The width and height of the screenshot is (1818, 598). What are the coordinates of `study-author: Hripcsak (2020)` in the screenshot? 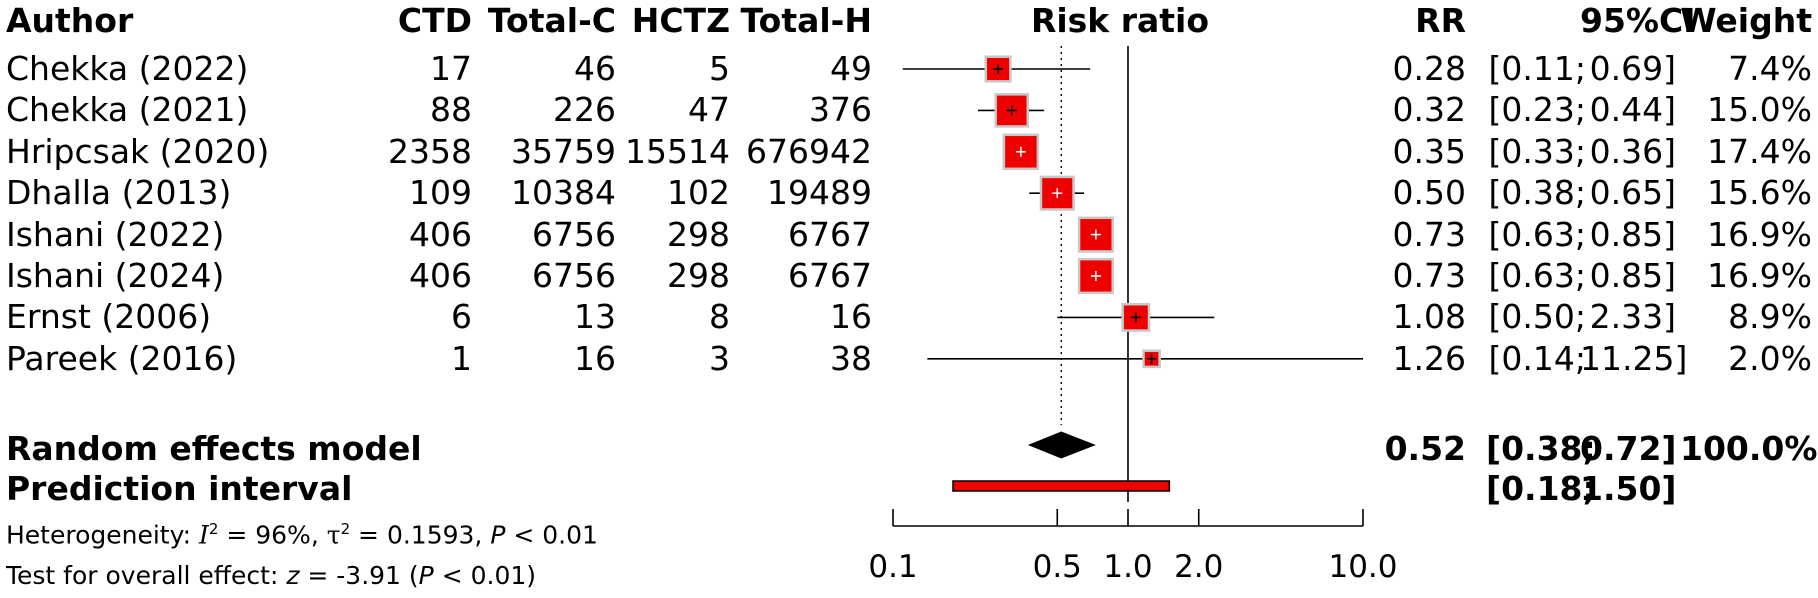 It's located at (138, 151).